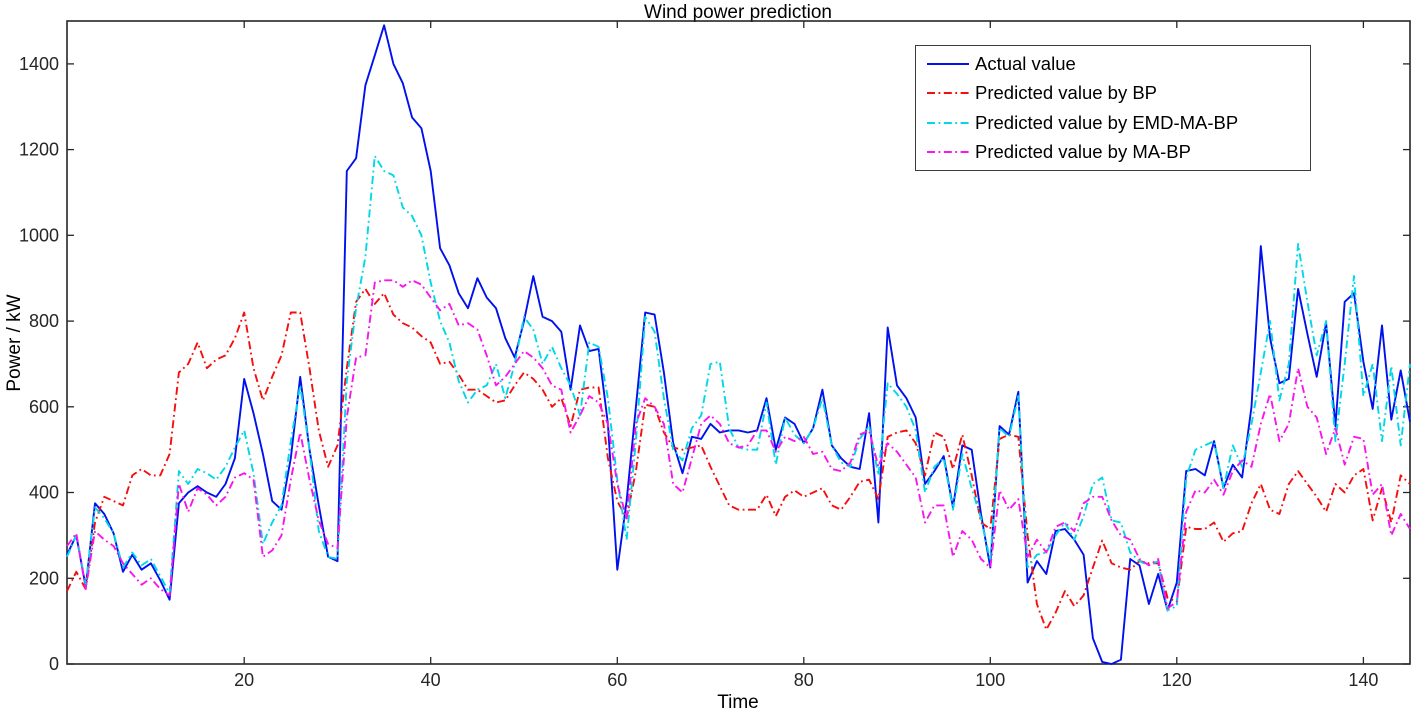 This screenshot has height=718, width=1417. I want to click on legend-line-sample-predicted-value-by-emd-ma-bp, so click(948, 122).